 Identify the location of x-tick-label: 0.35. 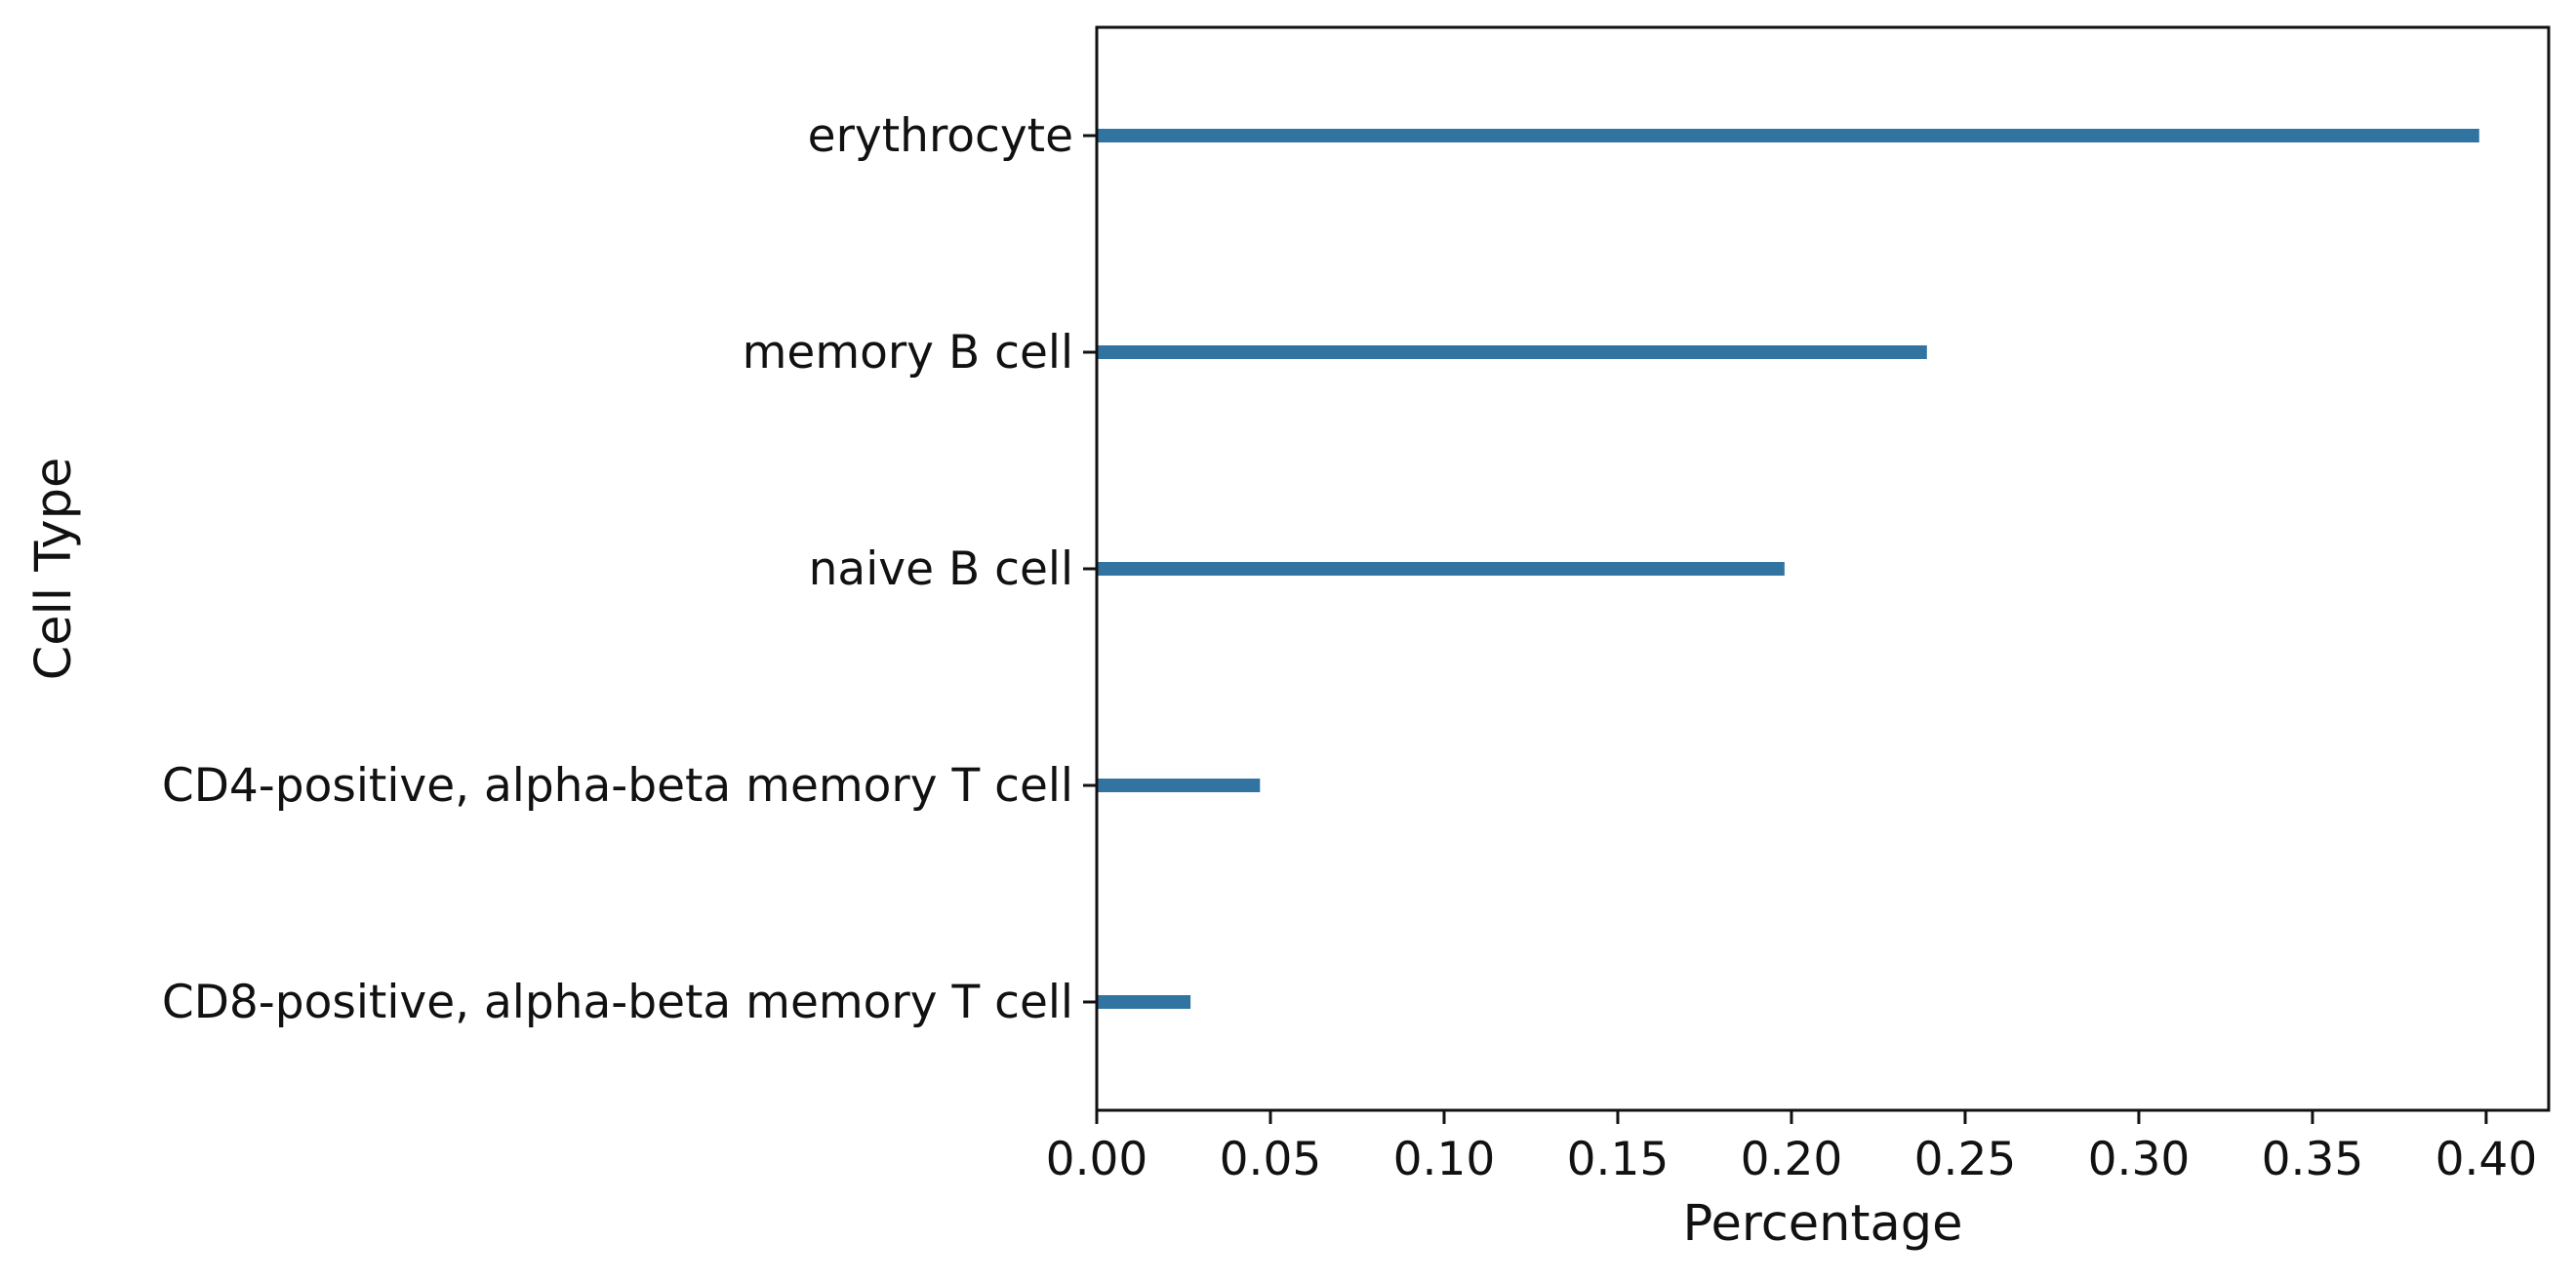
(2313, 1159).